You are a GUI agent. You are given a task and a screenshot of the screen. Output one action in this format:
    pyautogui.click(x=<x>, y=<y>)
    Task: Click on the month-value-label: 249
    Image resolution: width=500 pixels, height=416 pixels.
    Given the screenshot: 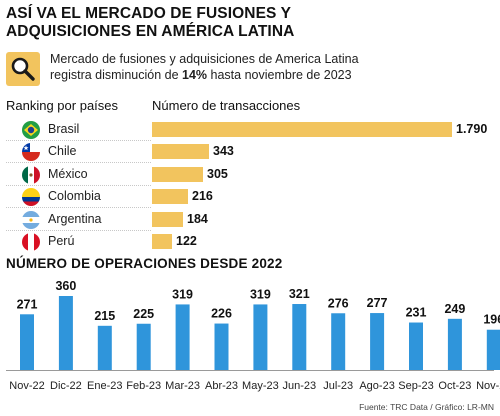 What is the action you would take?
    pyautogui.click(x=454, y=309)
    